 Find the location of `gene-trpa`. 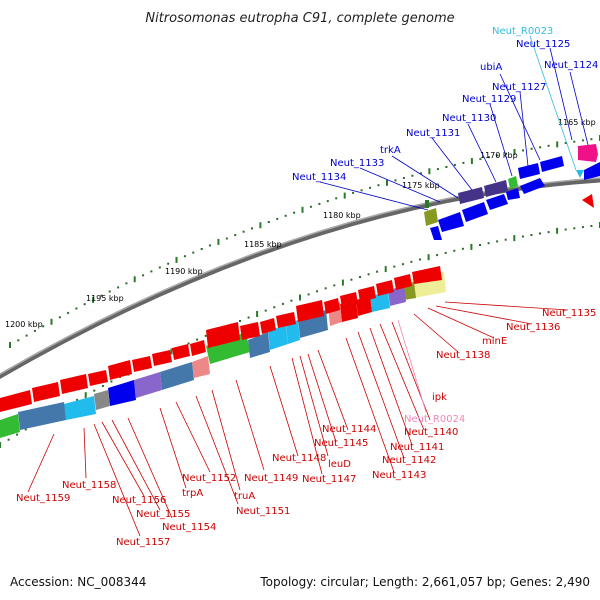

gene-trpa is located at coordinates (42, 416).